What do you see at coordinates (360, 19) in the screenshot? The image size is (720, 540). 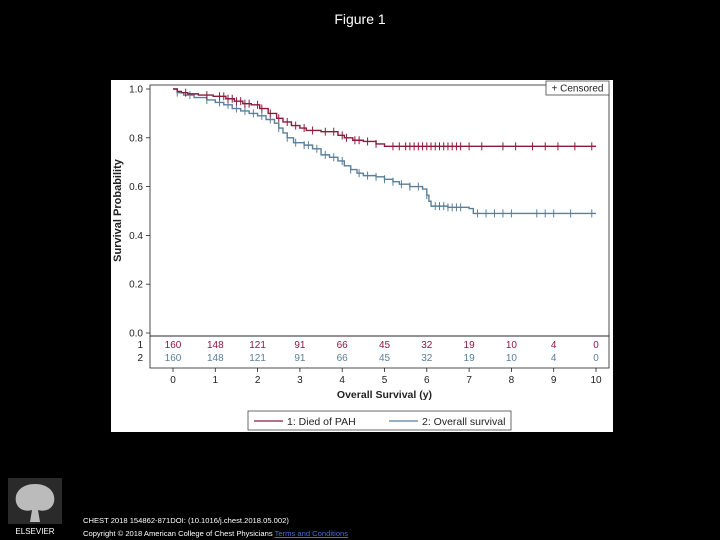 I see `figure-title: Figure 1` at bounding box center [360, 19].